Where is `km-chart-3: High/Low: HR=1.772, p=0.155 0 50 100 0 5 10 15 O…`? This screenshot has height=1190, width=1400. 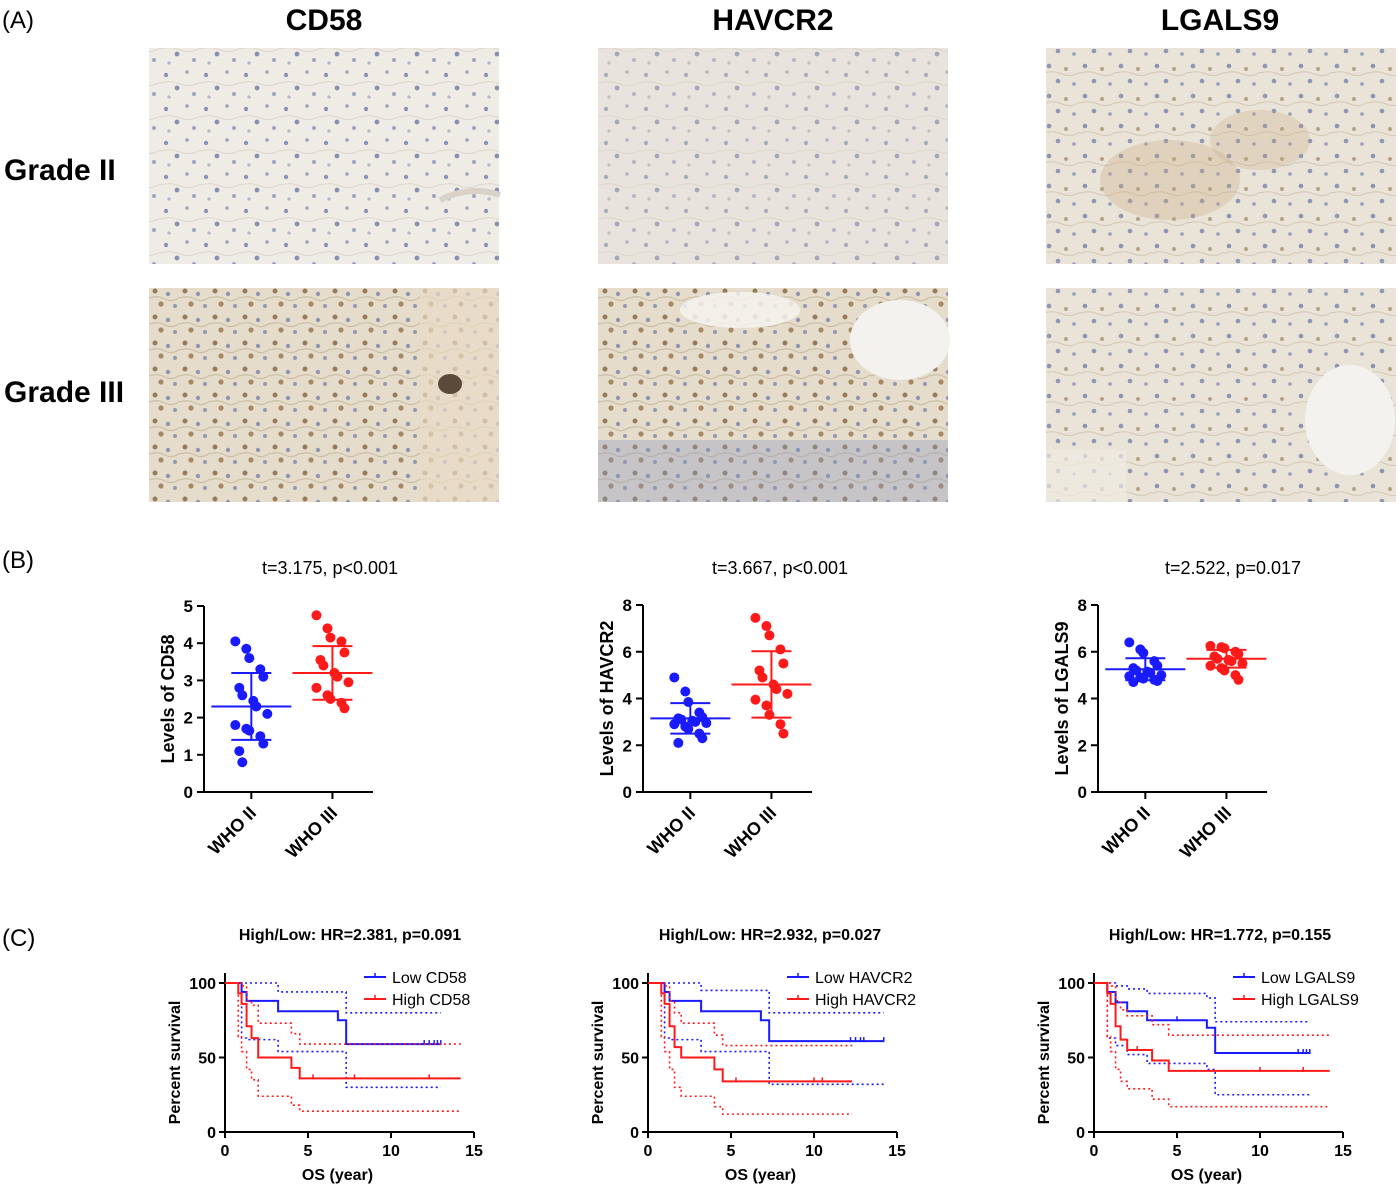
km-chart-3: High/Low: HR=1.772, p=0.155 0 50 100 0 5 10 15 O… is located at coordinates (1197, 1055).